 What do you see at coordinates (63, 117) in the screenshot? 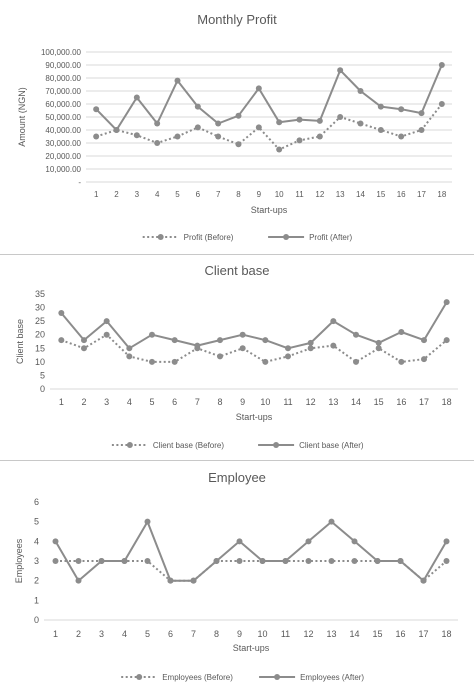
I see `y-tick-label: 50,000.00` at bounding box center [63, 117].